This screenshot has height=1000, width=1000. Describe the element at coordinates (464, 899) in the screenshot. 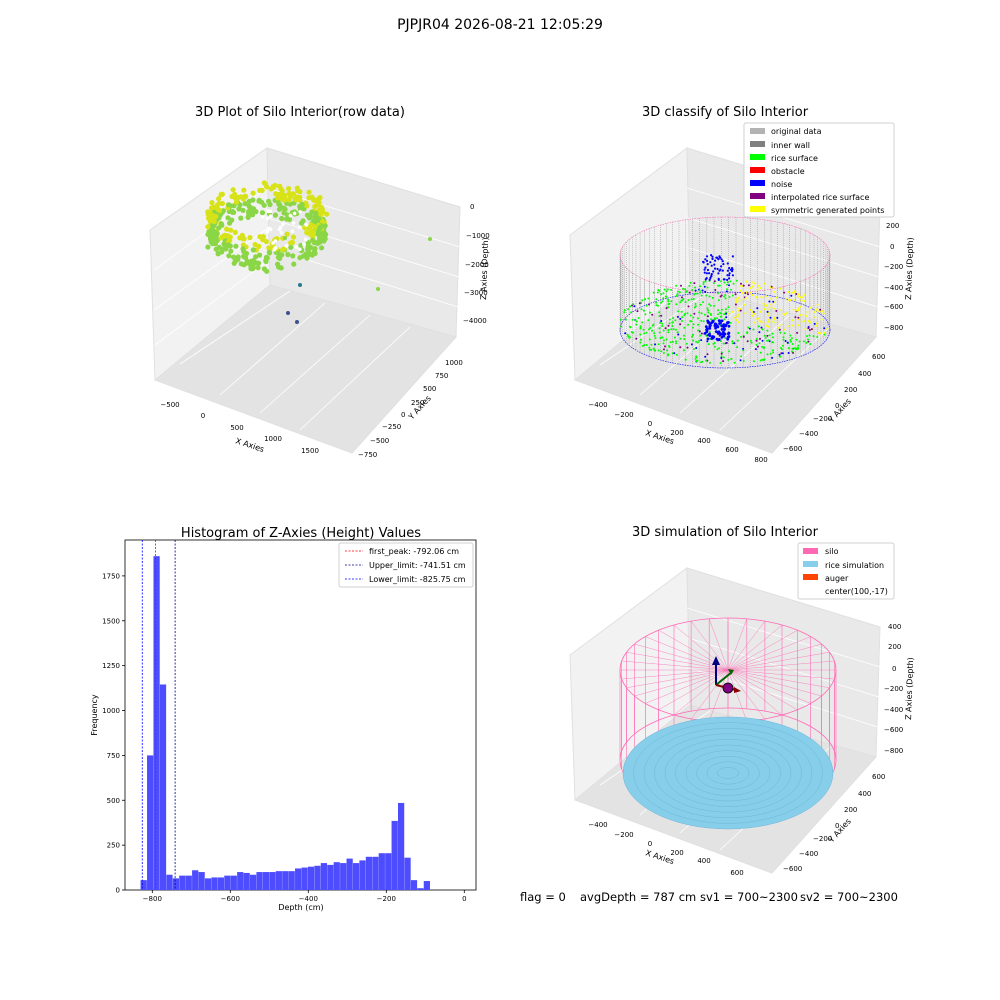

I see `x-tick-label: 0` at that location.